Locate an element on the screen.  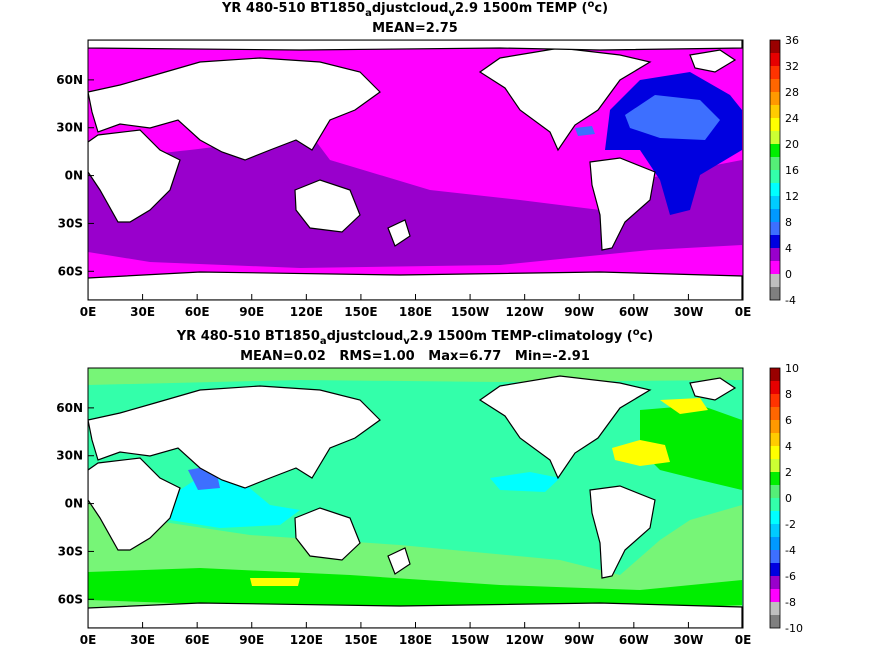
bottom-colorbar-tick-label: 4 is located at coordinates (788, 446).